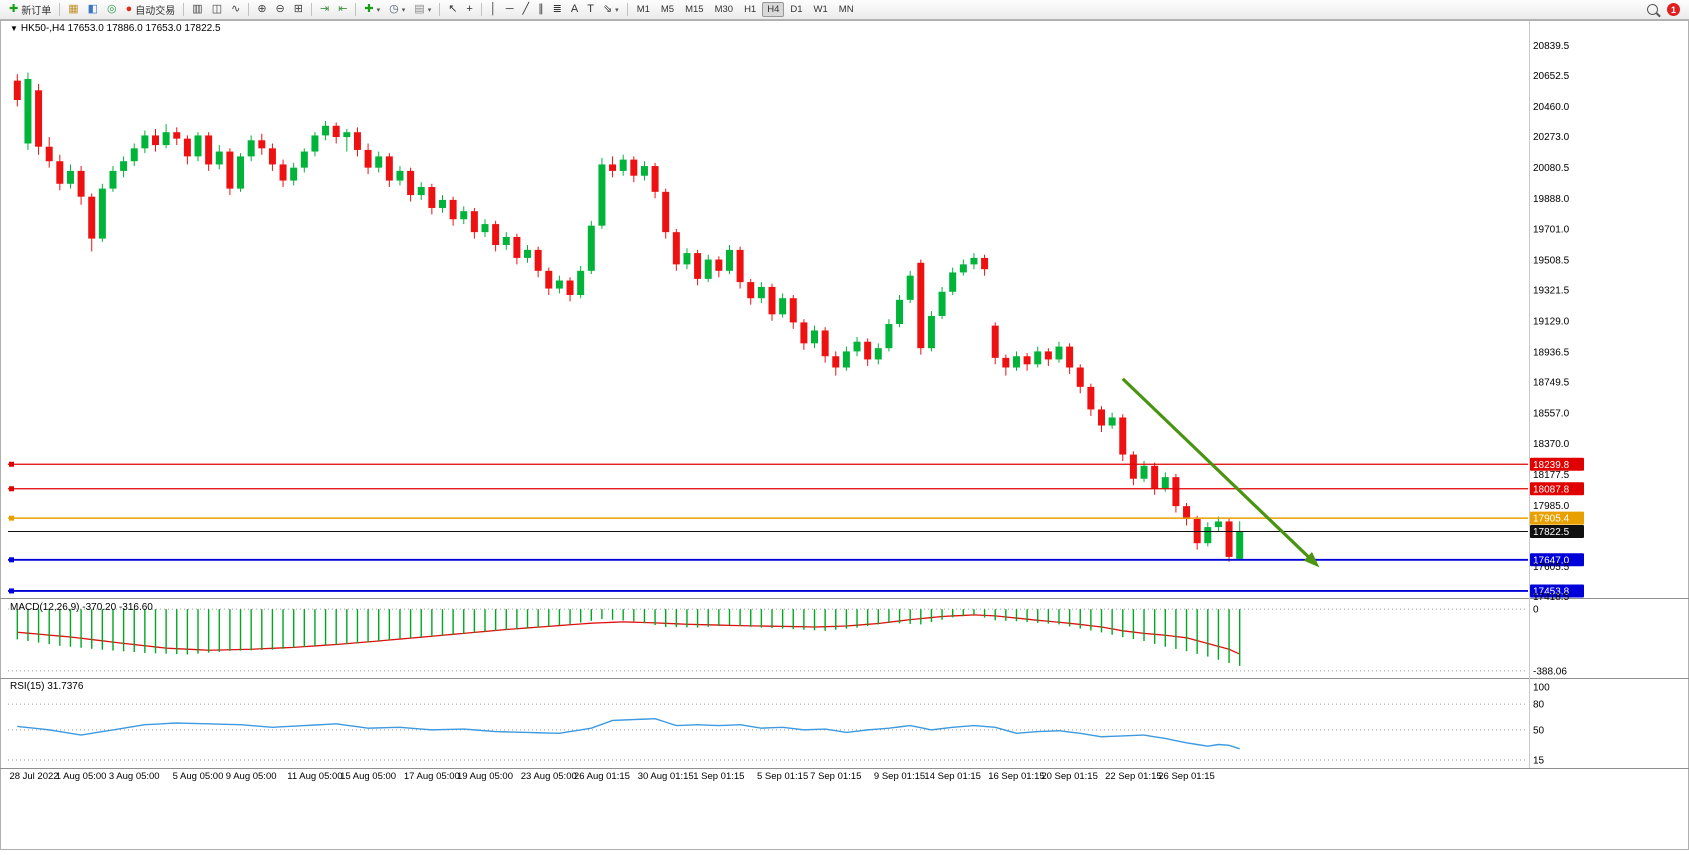  I want to click on rsi-pane, so click(768, 732).